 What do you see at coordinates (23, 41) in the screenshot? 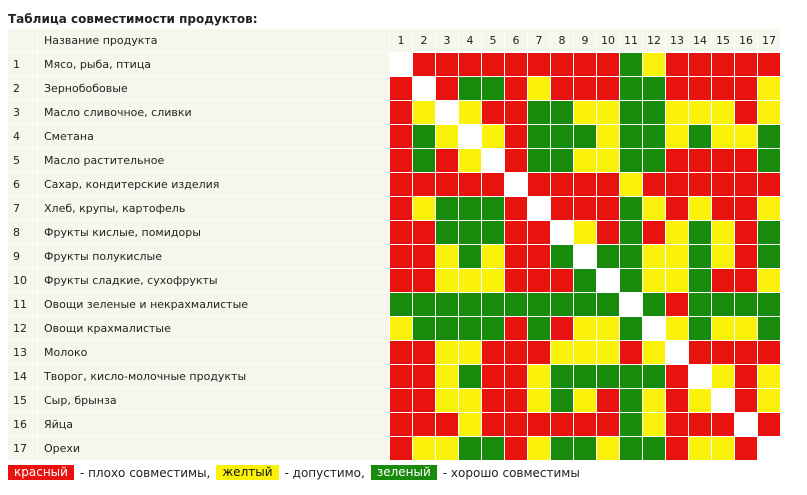
I see `header-num` at bounding box center [23, 41].